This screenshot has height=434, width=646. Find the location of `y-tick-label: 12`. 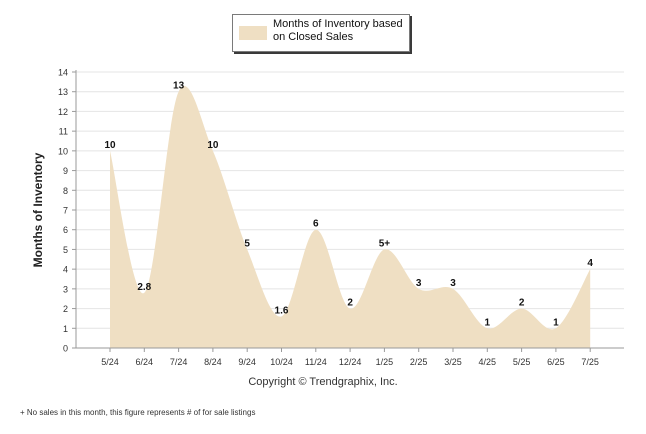

y-tick-label: 12 is located at coordinates (63, 112).